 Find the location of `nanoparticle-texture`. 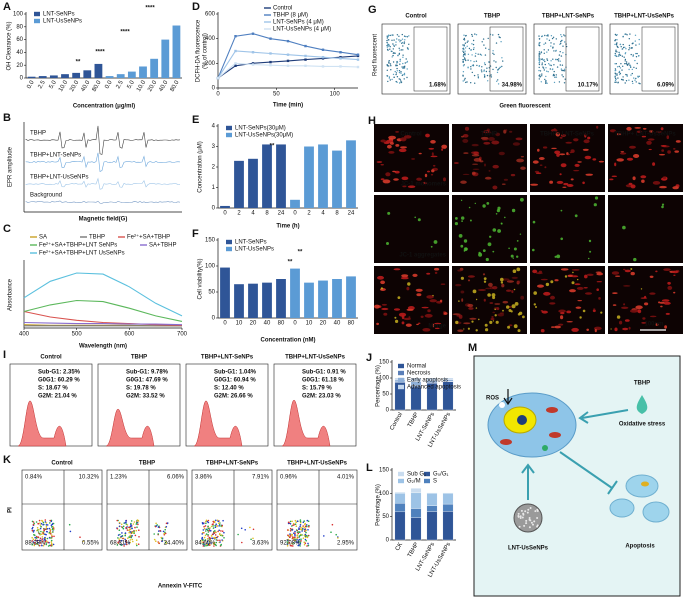

nanoparticle-texture is located at coordinates (530, 508).